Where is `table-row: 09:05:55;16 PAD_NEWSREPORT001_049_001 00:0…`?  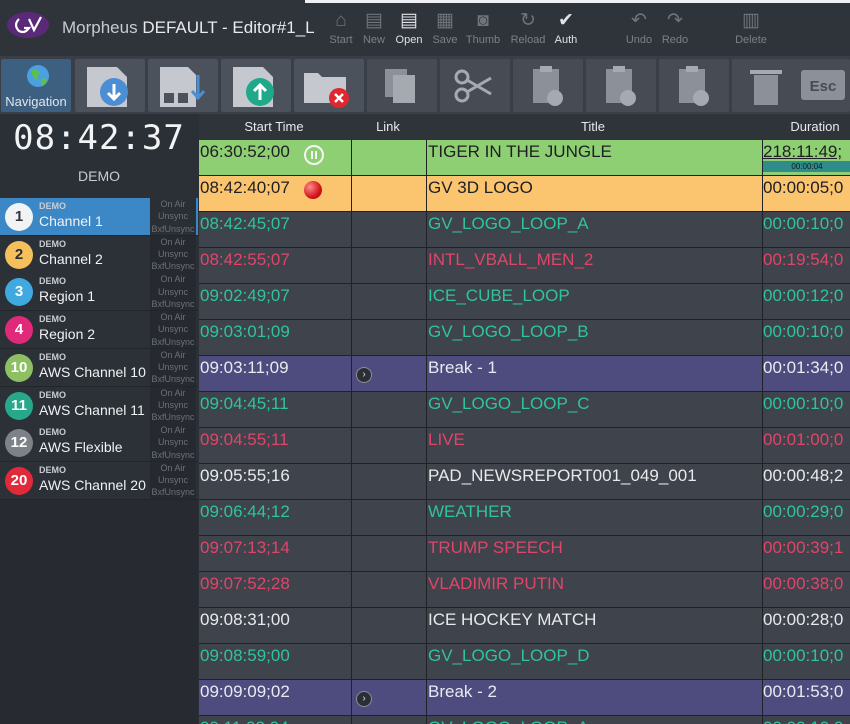 table-row: 09:05:55;16 PAD_NEWSREPORT001_049_001 00:0… is located at coordinates (524, 482).